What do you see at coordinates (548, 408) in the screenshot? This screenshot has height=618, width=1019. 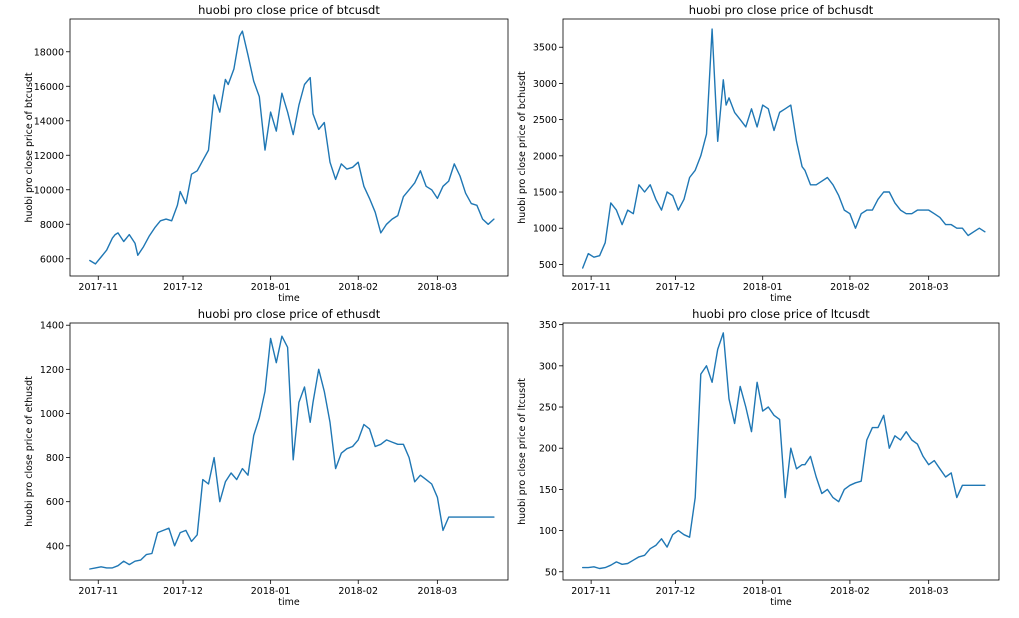 I see `y-tick-label: 250` at bounding box center [548, 408].